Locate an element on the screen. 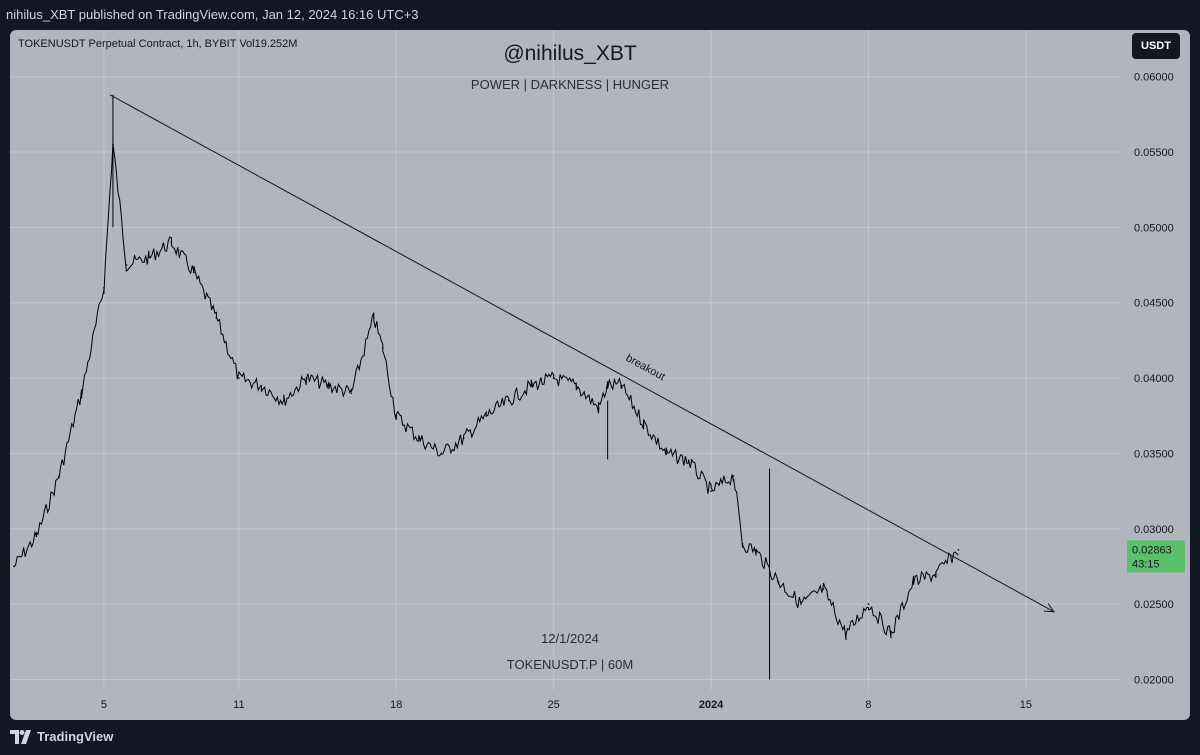 This screenshot has height=755, width=1200. last-price-countdown: 43:15 is located at coordinates (1146, 564).